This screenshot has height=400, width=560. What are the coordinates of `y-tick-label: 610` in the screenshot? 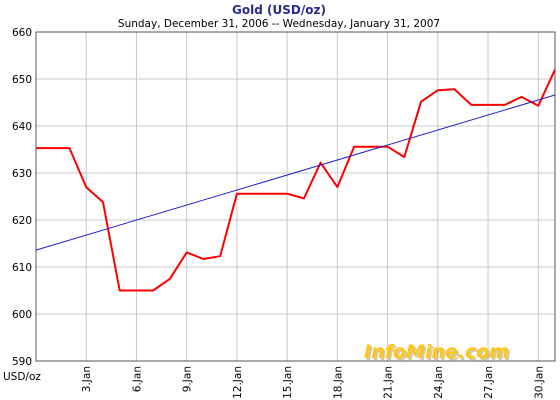 It's located at (22, 268).